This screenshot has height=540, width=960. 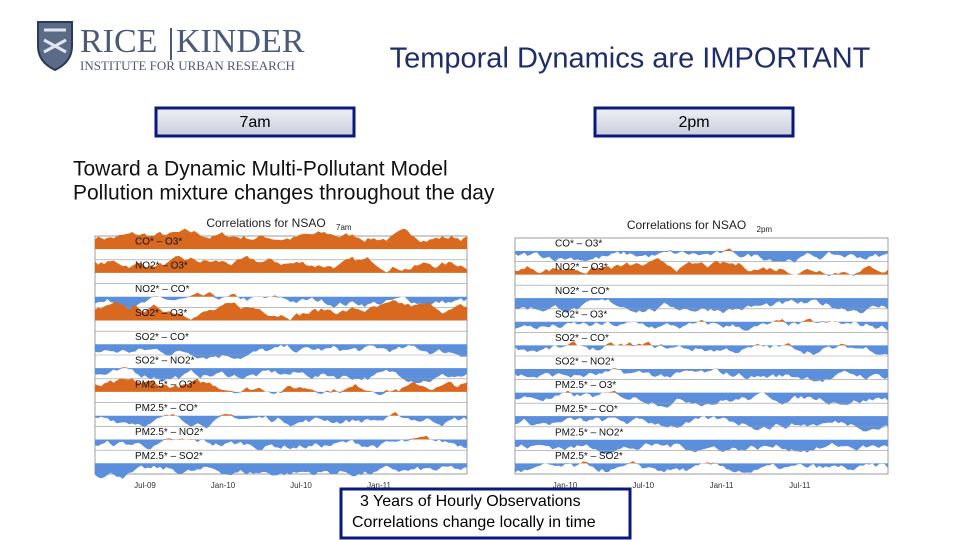 I want to click on note-box, so click(x=485, y=513).